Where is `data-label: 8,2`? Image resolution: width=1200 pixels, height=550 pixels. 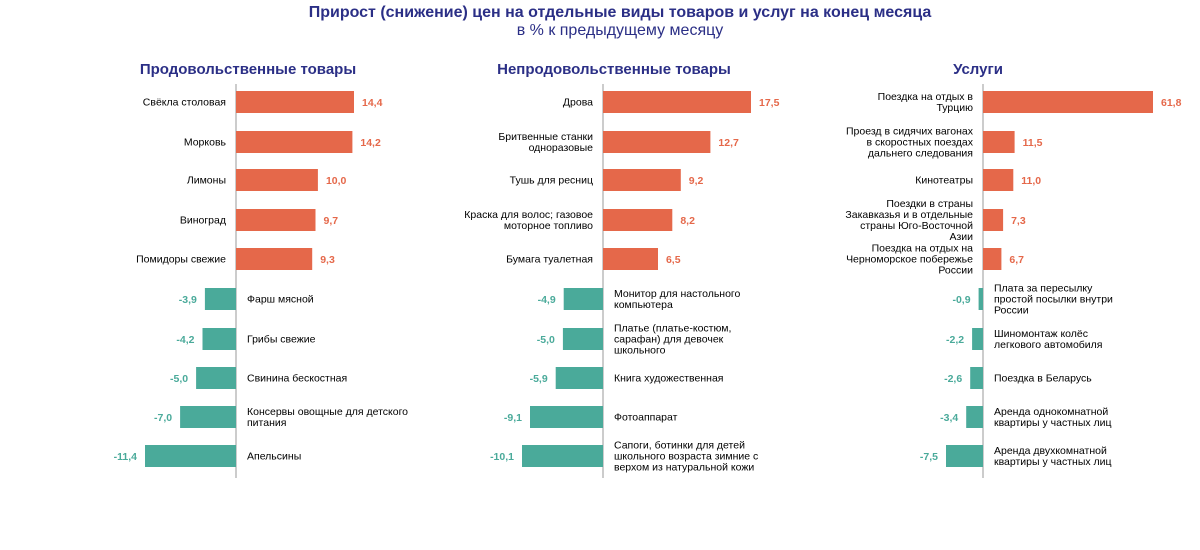 data-label: 8,2 is located at coordinates (687, 221).